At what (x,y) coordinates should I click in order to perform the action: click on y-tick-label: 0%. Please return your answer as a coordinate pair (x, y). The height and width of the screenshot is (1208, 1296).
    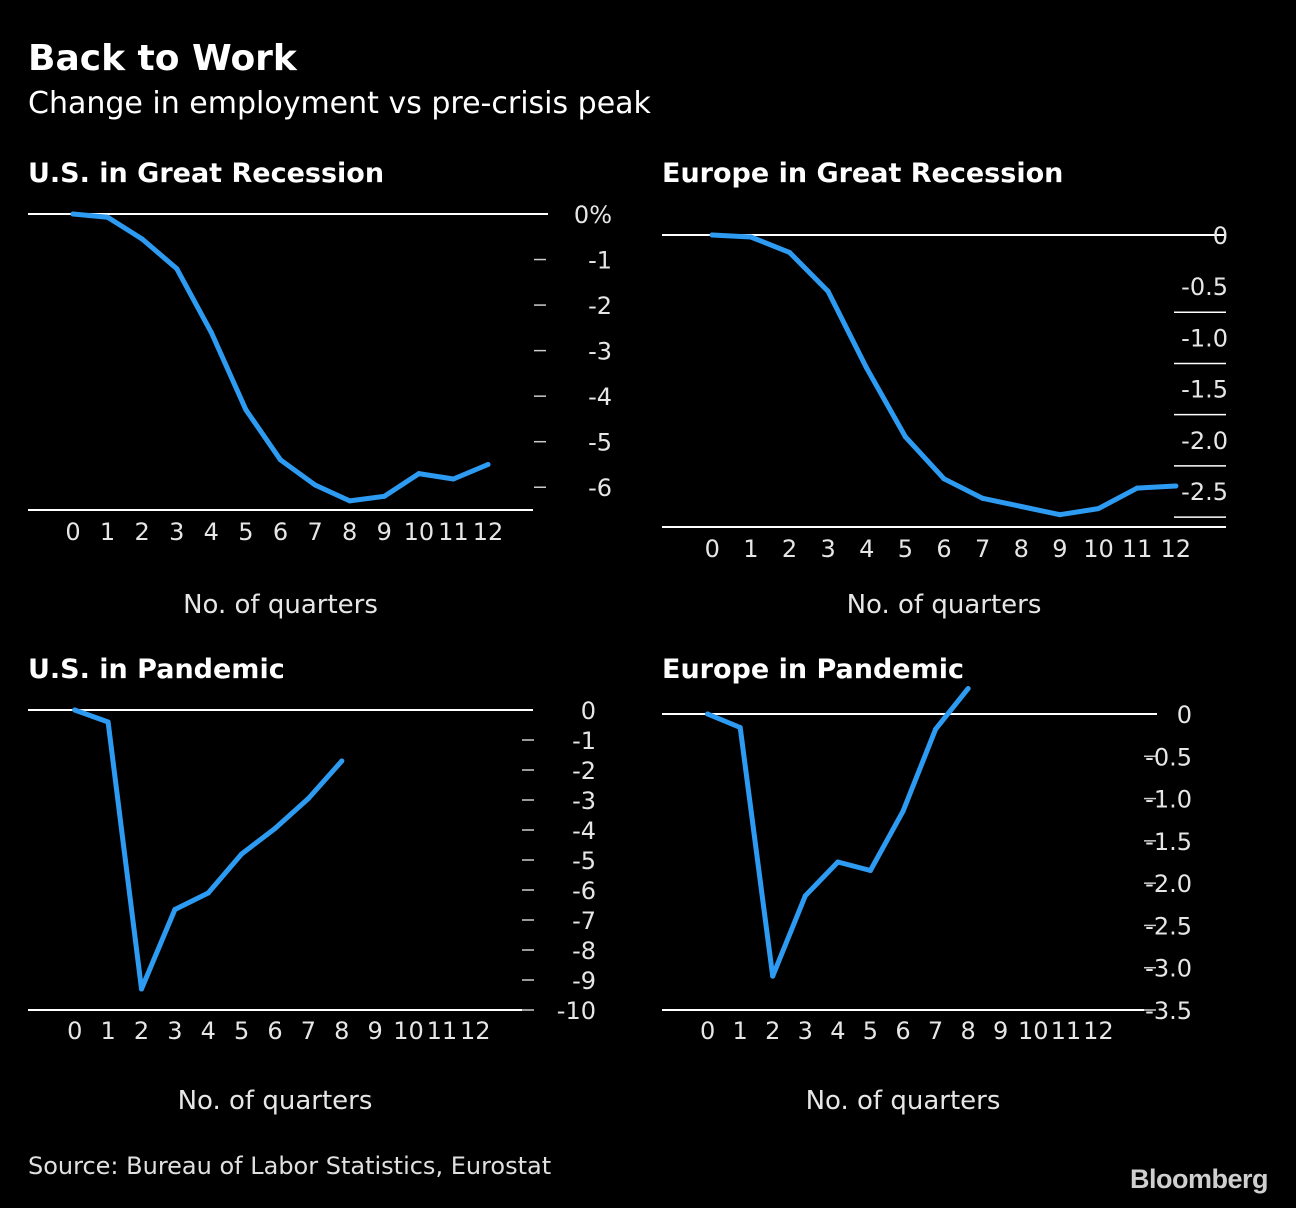
    Looking at the image, I should click on (593, 215).